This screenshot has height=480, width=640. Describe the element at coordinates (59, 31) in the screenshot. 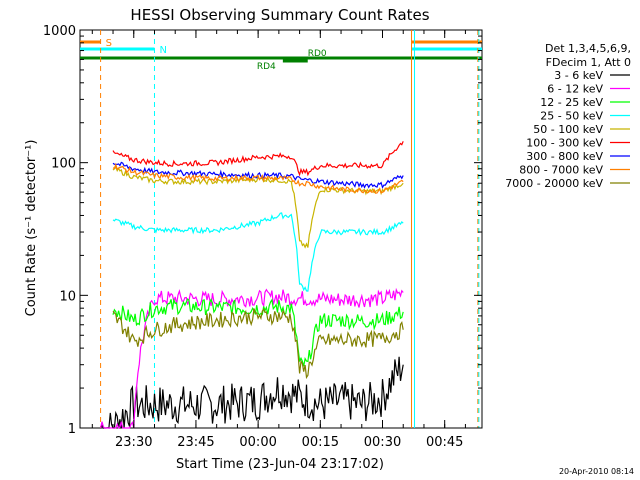

I see `y-tick-label: 1000` at that location.